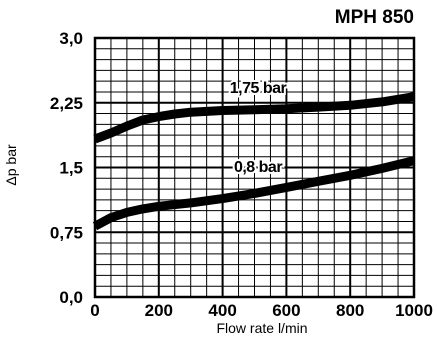 The image size is (437, 337). Describe the element at coordinates (258, 88) in the screenshot. I see `series-label-1: 1,75 bar` at that location.